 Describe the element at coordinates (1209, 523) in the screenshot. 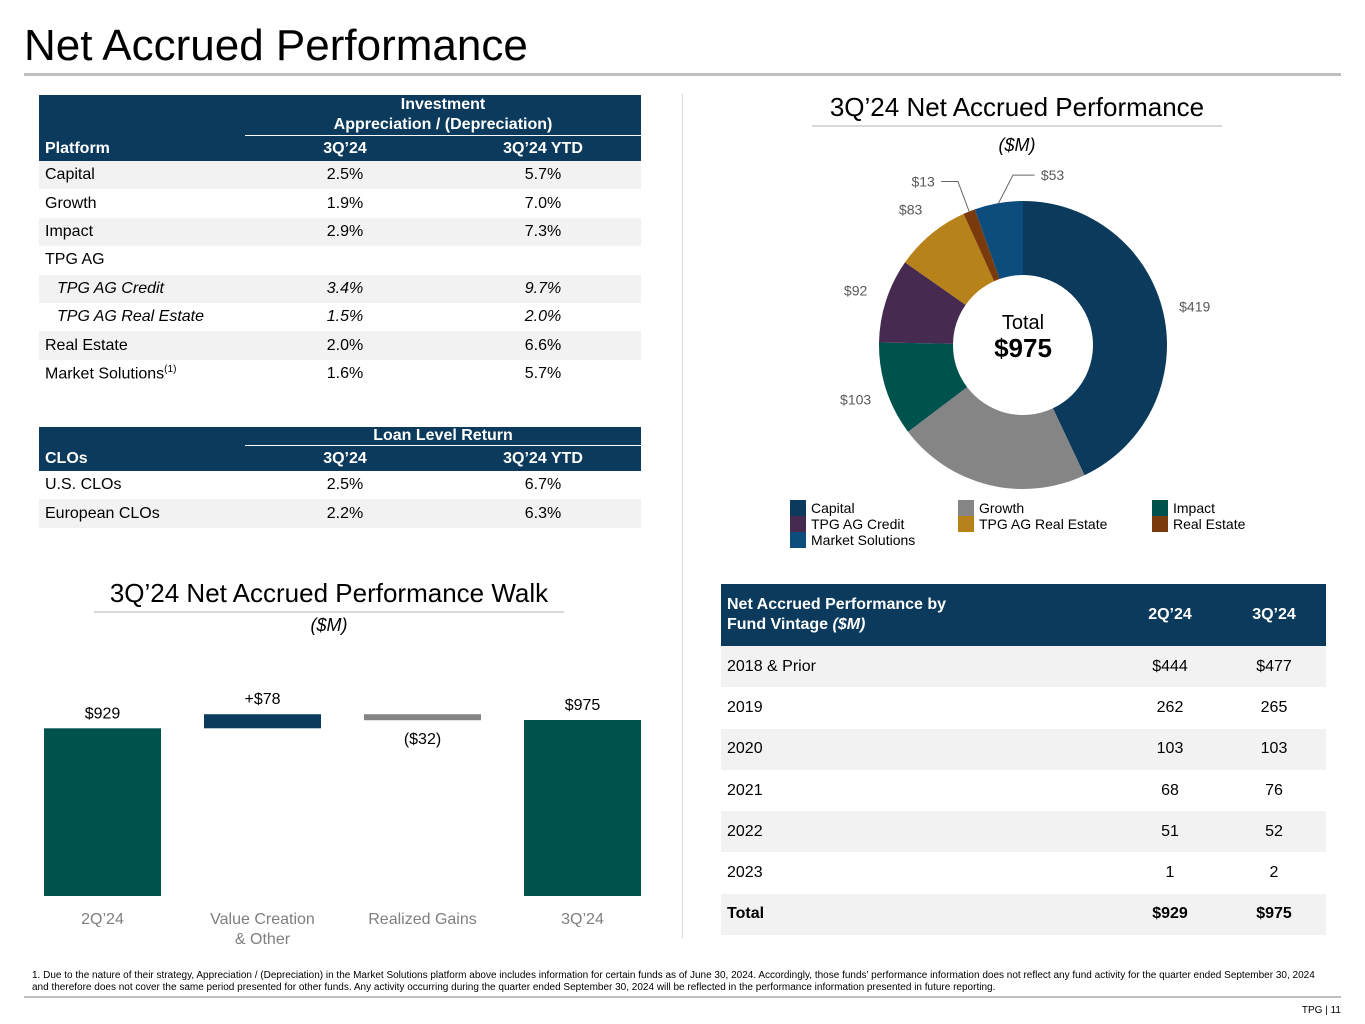

I see `legend-label: Real Estate` at that location.